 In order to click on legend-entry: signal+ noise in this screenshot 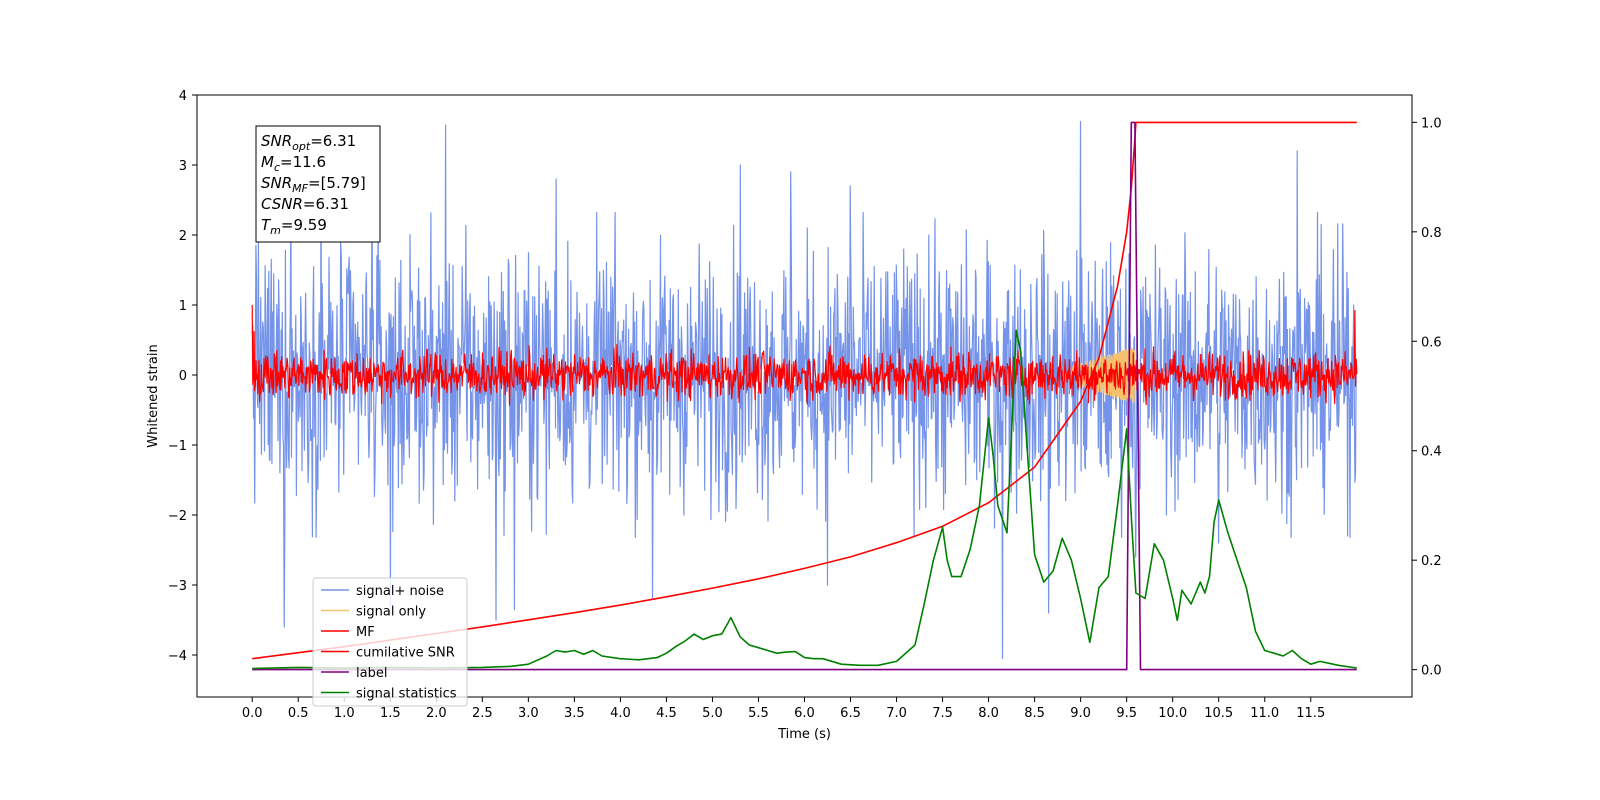, I will do `click(400, 591)`.